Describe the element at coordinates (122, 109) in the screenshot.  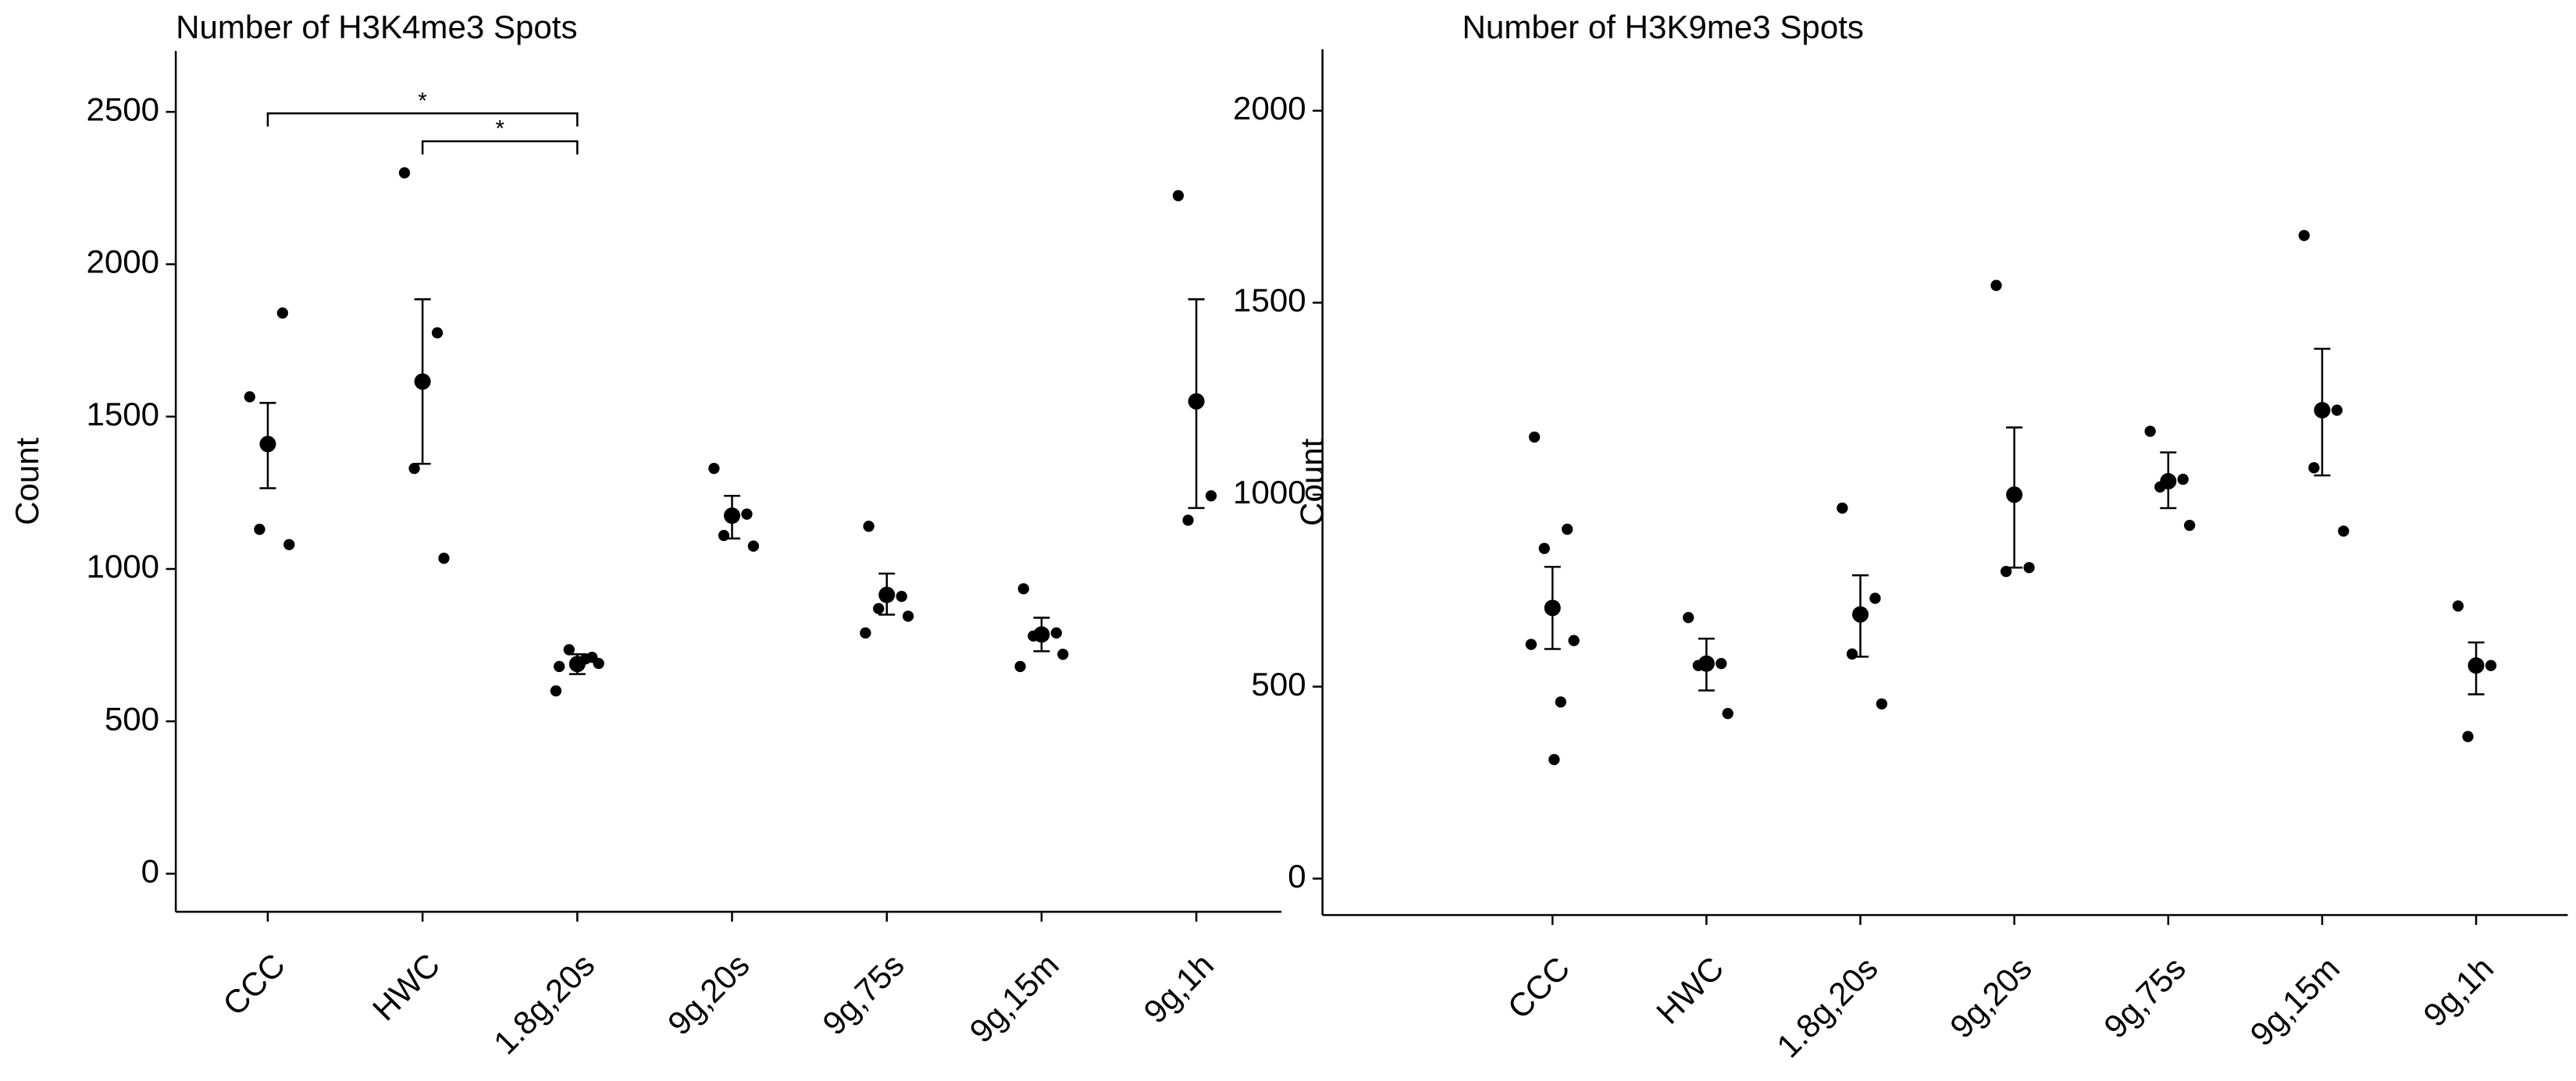
I see `y-tick-label: 2500` at that location.